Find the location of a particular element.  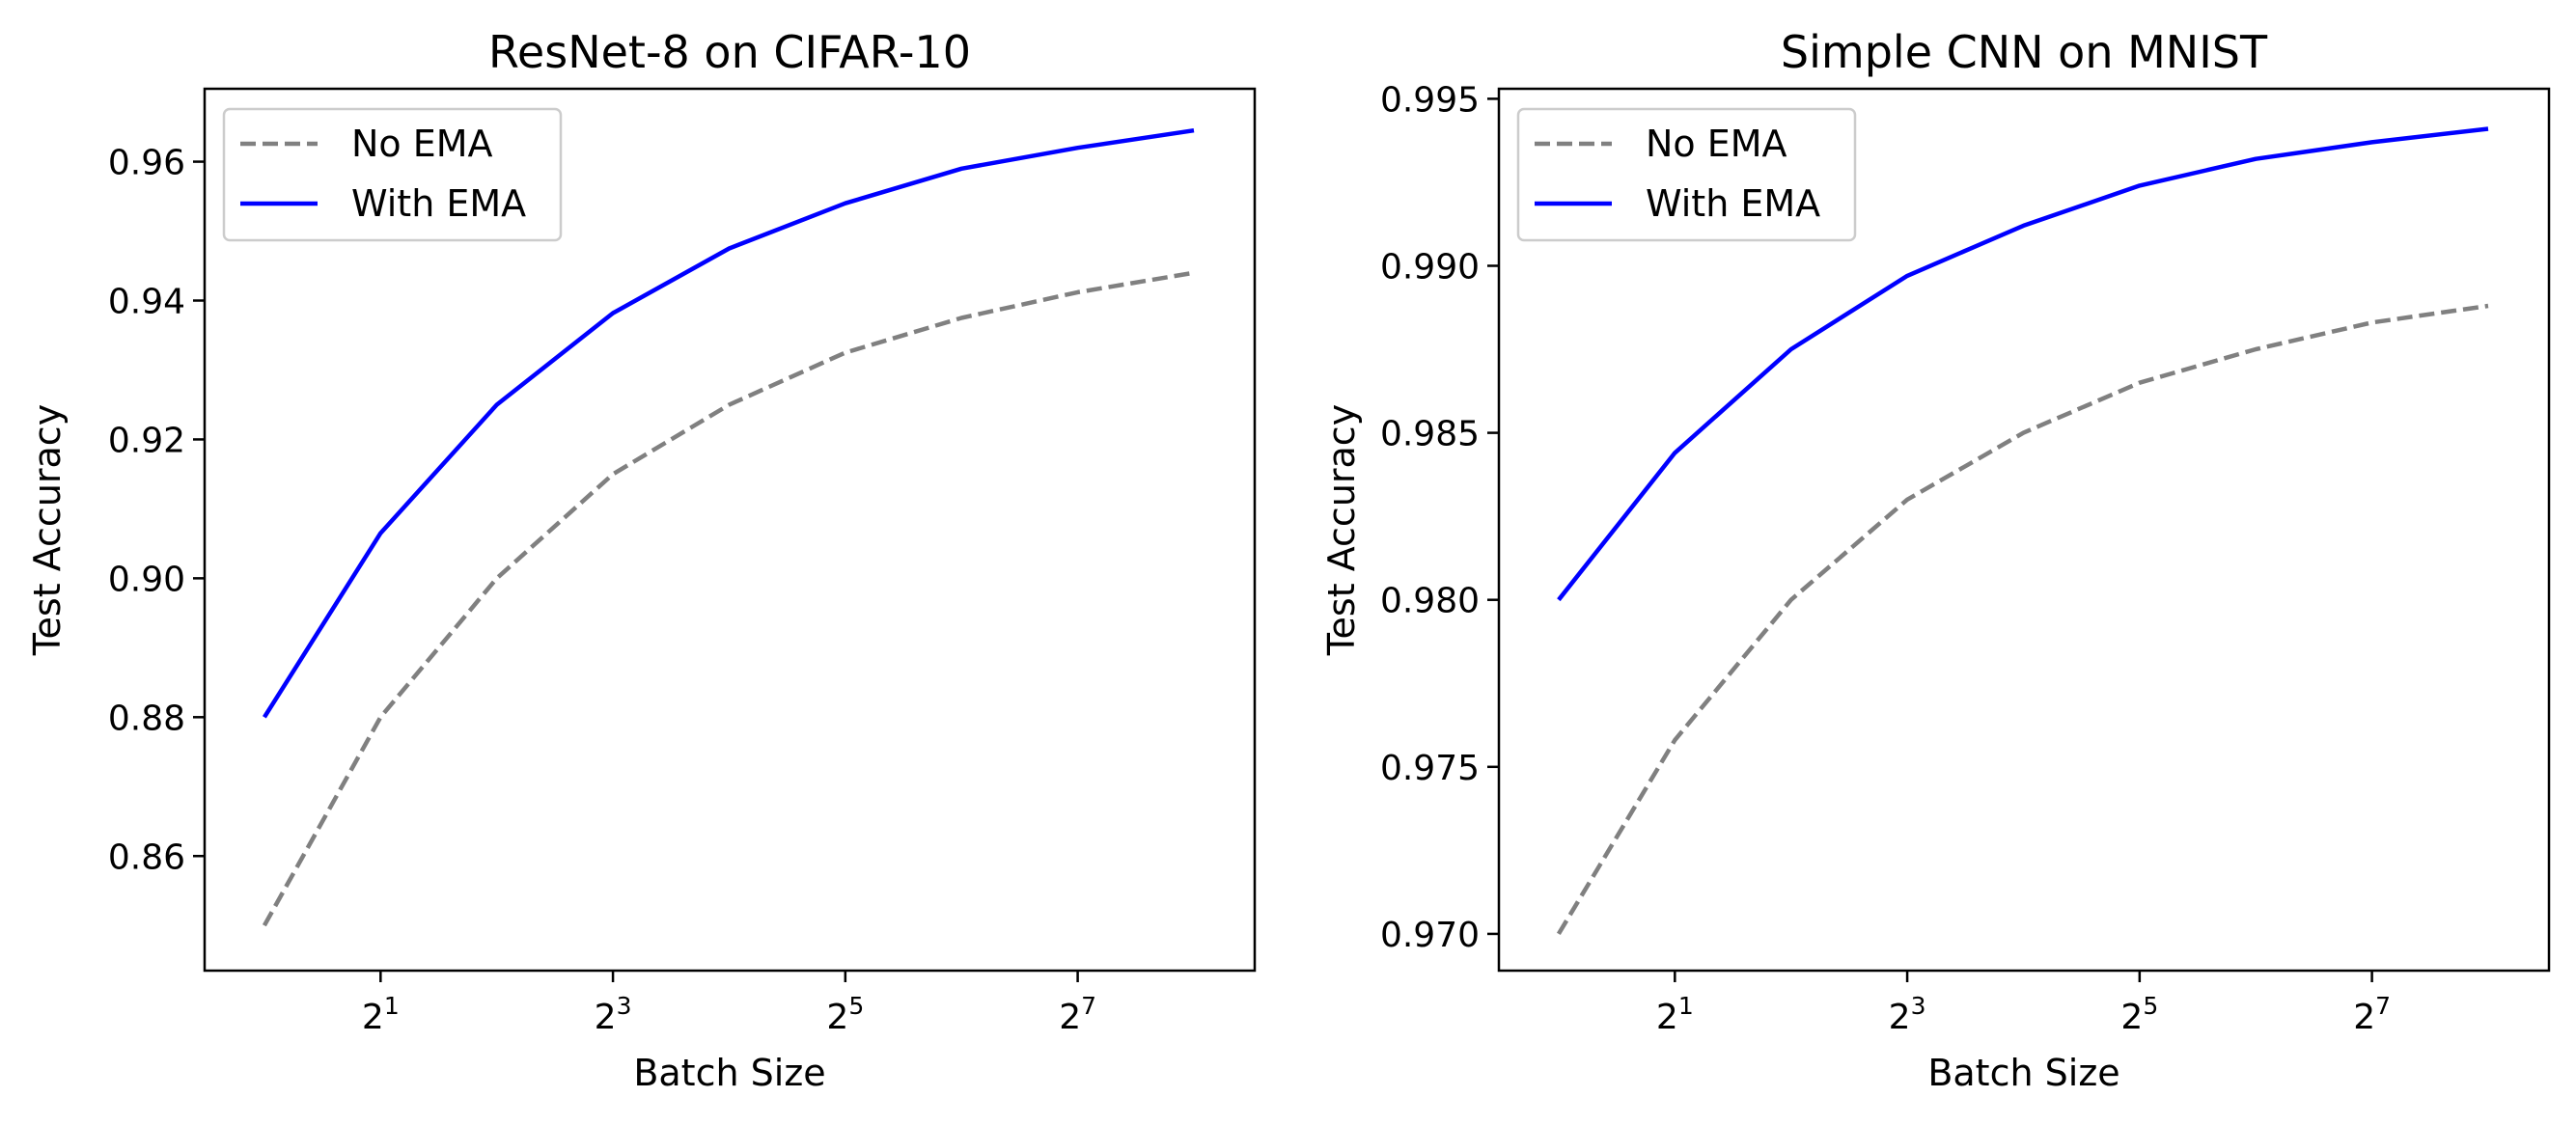

y-tick-label: 0.975 is located at coordinates (1430, 769).